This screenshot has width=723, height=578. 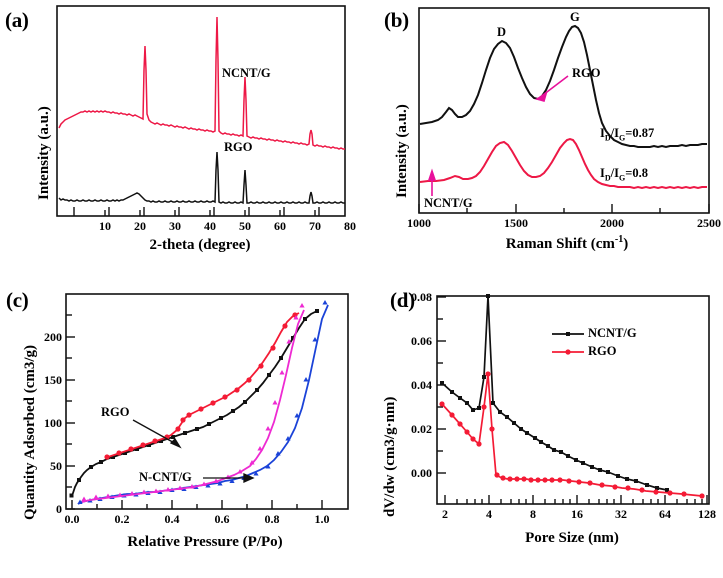 I want to click on panel-a-label: (a), so click(x=17, y=20).